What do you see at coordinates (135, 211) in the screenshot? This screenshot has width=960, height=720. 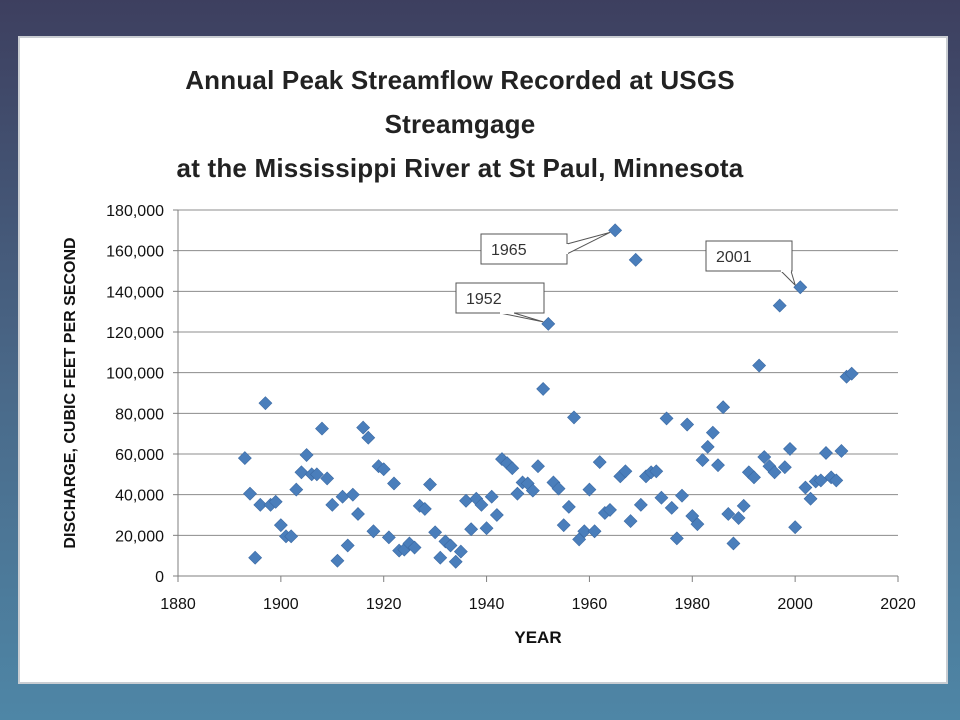 I see `y-tick-label: 180,000` at bounding box center [135, 211].